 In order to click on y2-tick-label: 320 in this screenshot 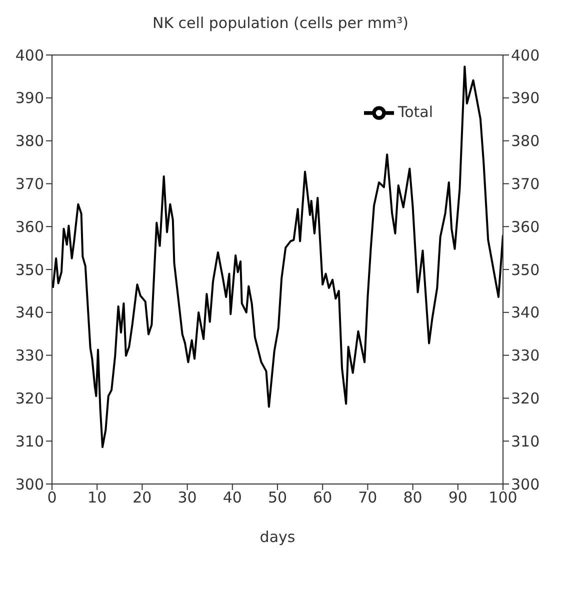, I will do `click(525, 399)`.